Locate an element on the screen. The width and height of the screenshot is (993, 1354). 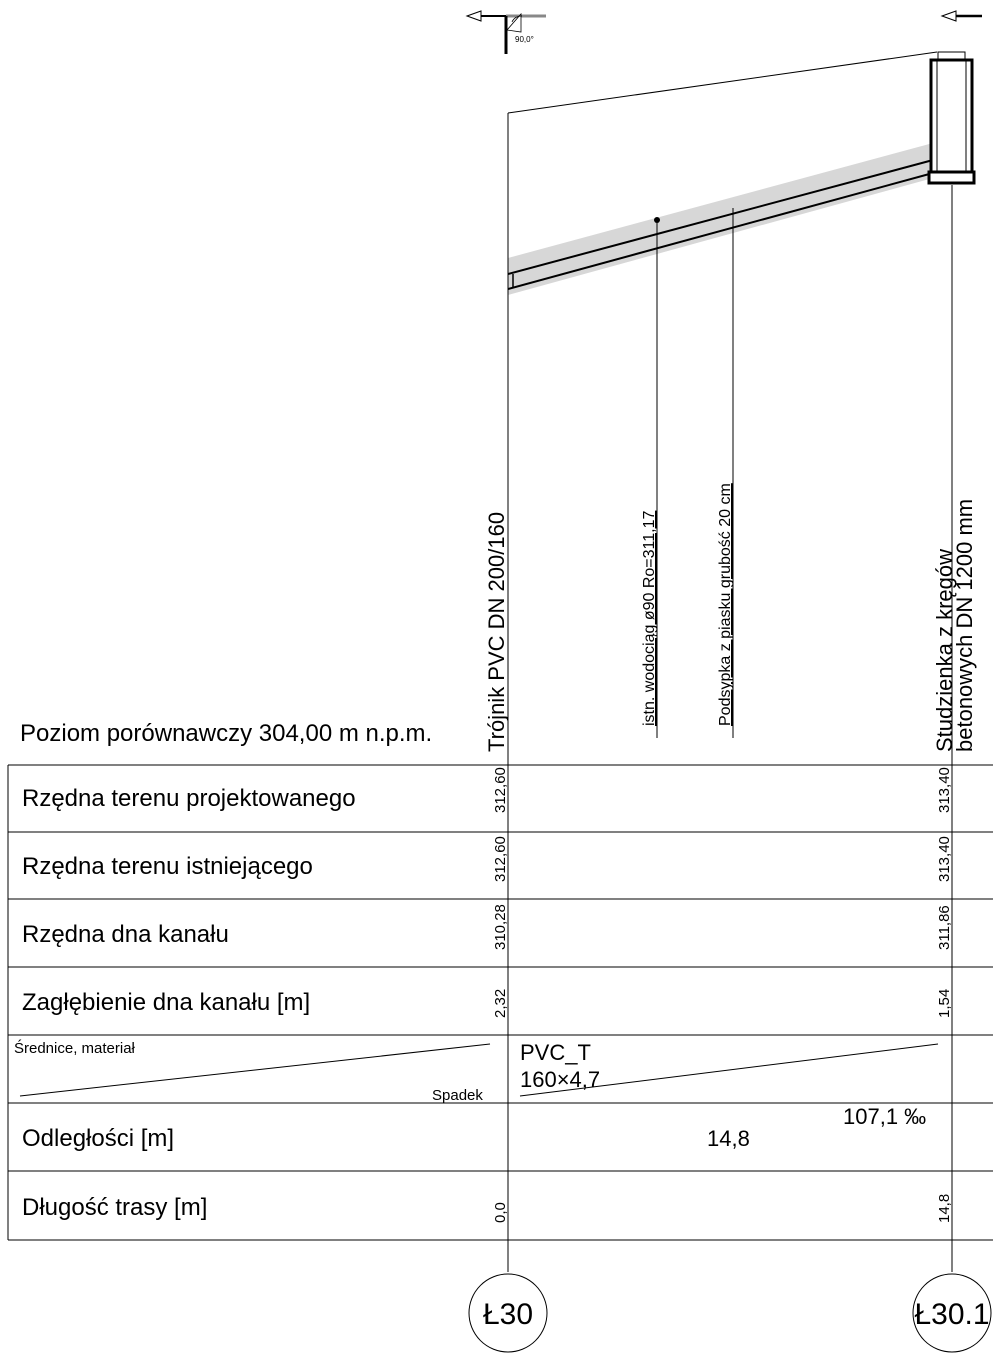
pipe-diameter: 160×4,7 is located at coordinates (560, 1079).